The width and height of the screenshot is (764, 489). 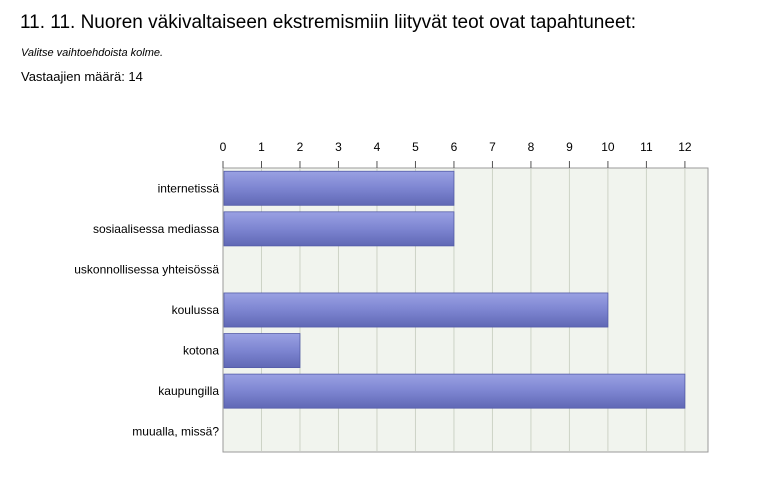 I want to click on x-tick-label: 3, so click(x=338, y=147).